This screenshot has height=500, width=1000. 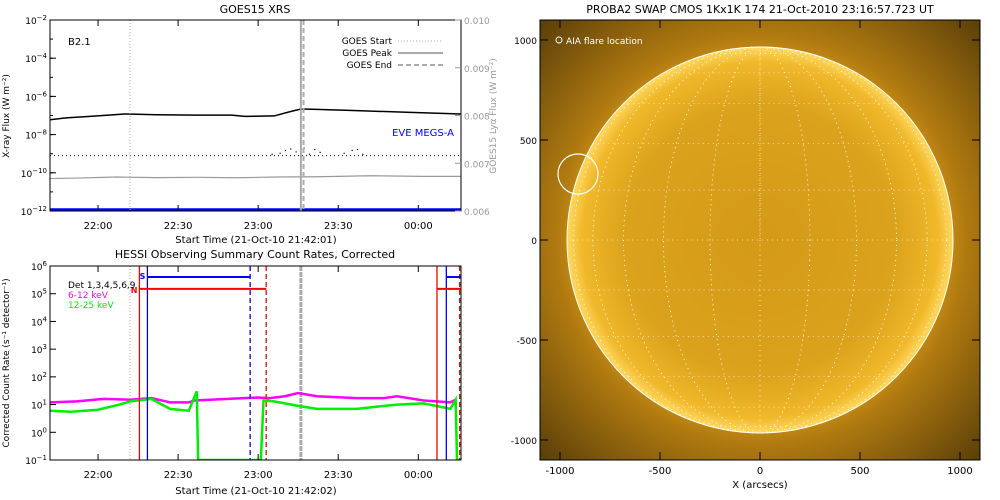 What do you see at coordinates (178, 226) in the screenshot?
I see `goes-x-tick-label: 22:30` at bounding box center [178, 226].